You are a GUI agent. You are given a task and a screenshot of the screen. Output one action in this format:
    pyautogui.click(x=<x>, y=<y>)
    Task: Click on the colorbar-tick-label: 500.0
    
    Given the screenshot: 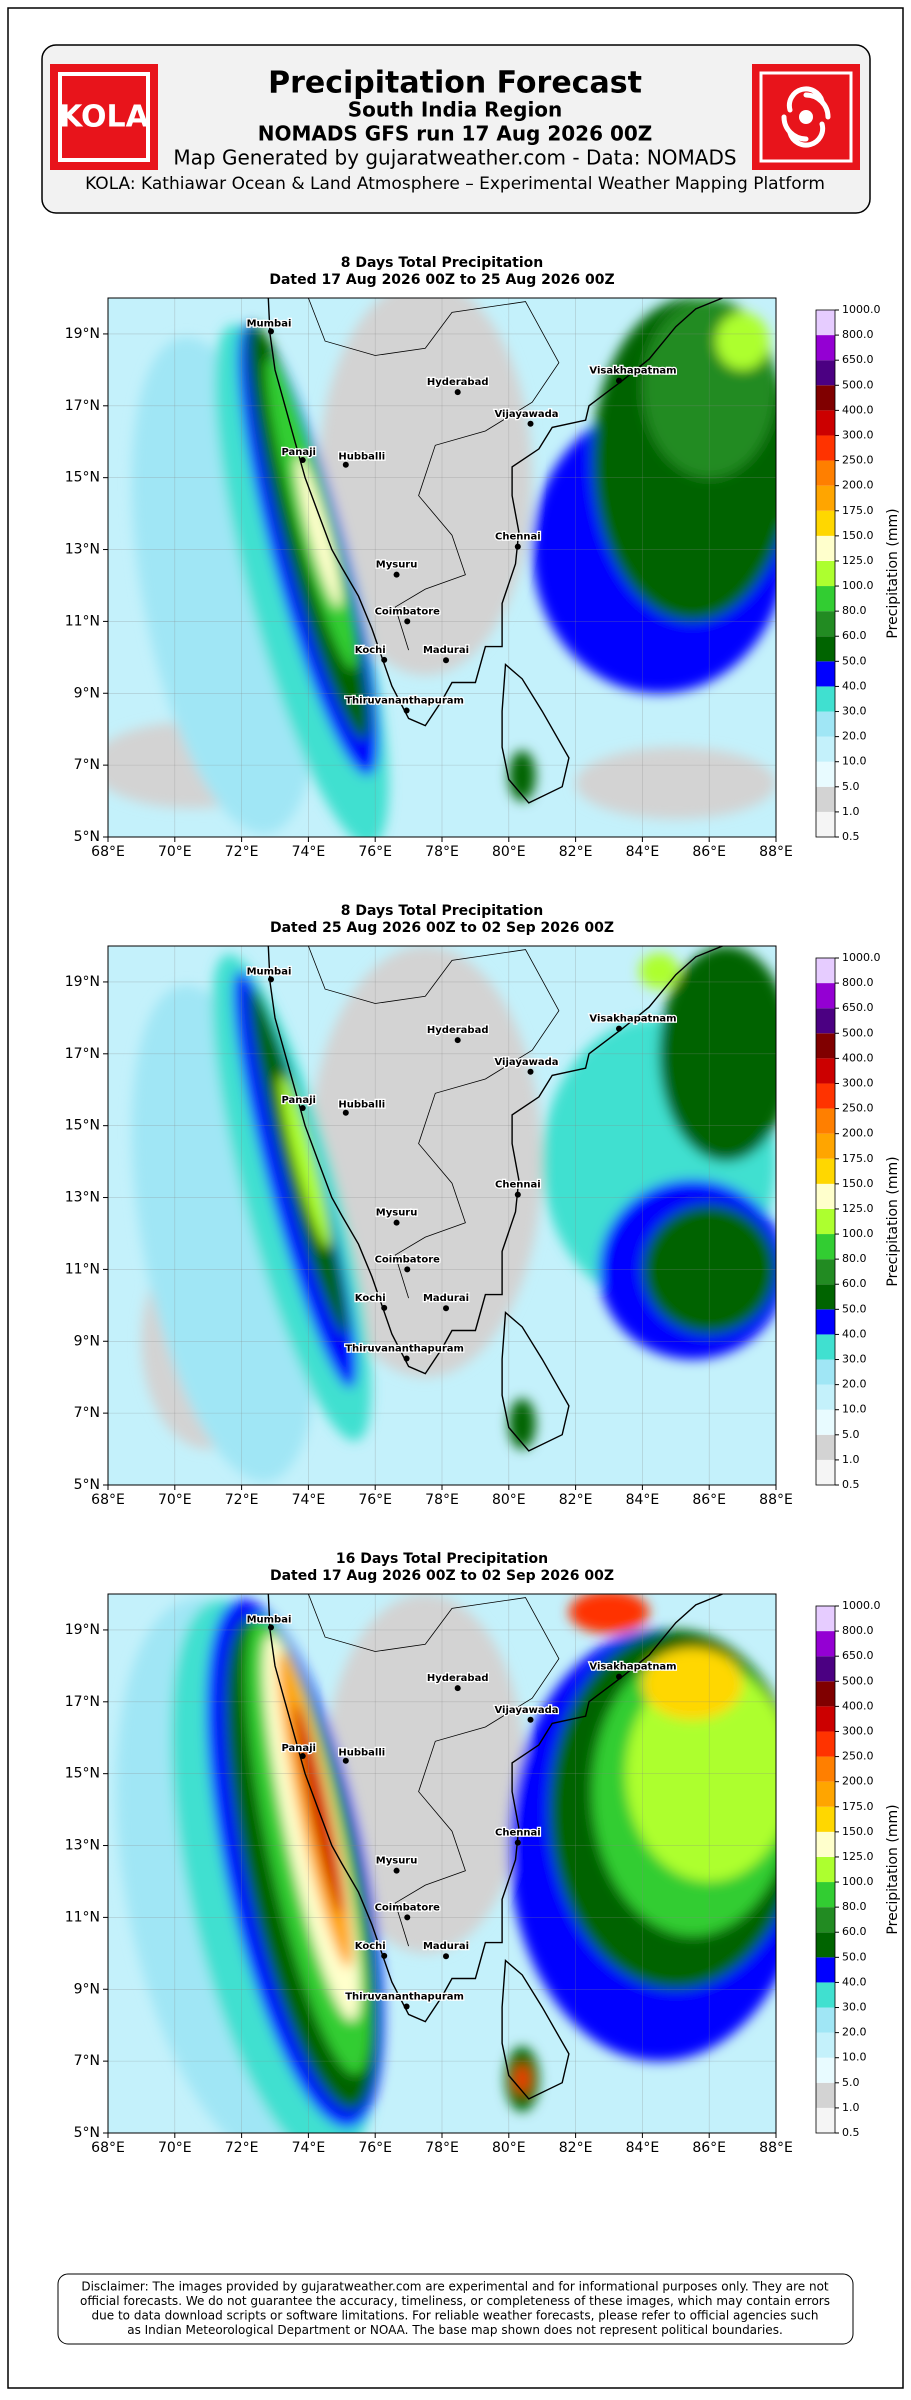 What is the action you would take?
    pyautogui.click(x=858, y=384)
    